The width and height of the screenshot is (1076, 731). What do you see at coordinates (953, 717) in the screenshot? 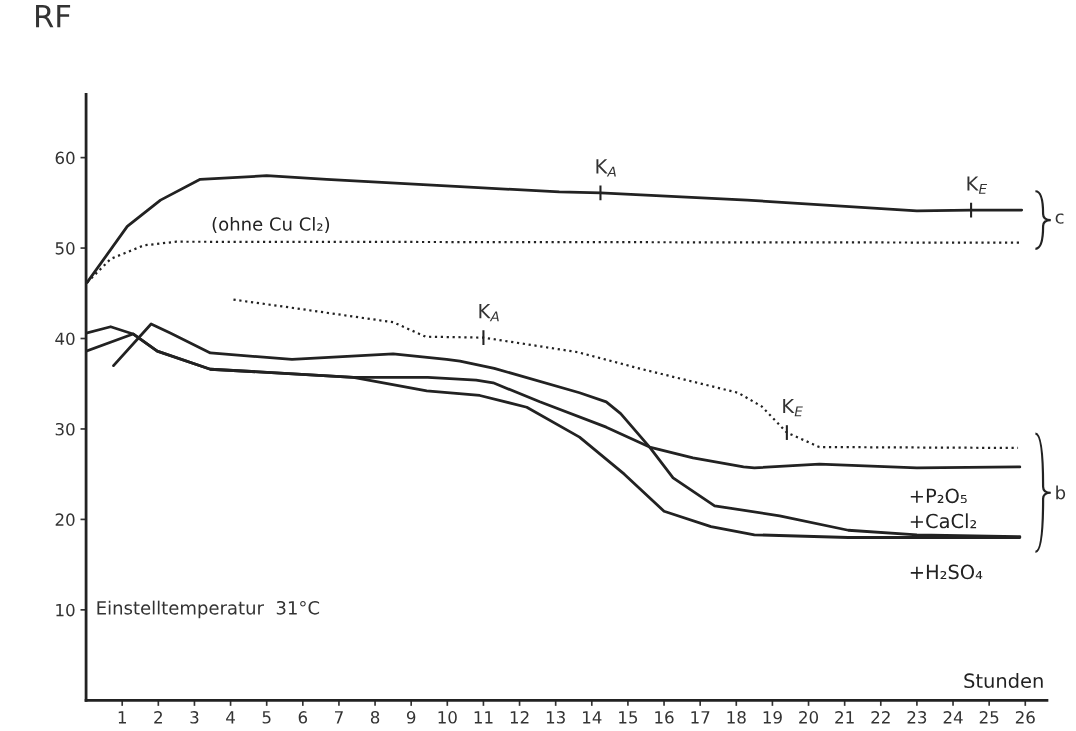
I see `x-tick-label: 24` at bounding box center [953, 717].